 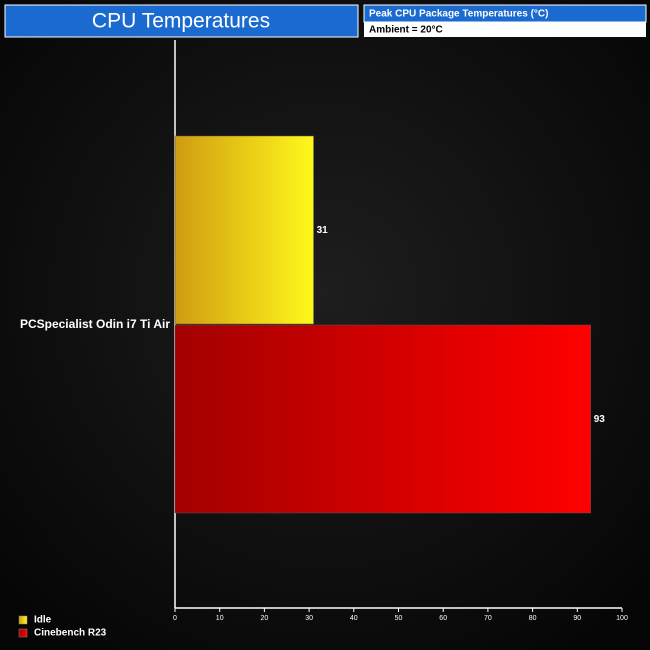 I want to click on chart-title: CPU Temperatures, so click(x=181, y=21).